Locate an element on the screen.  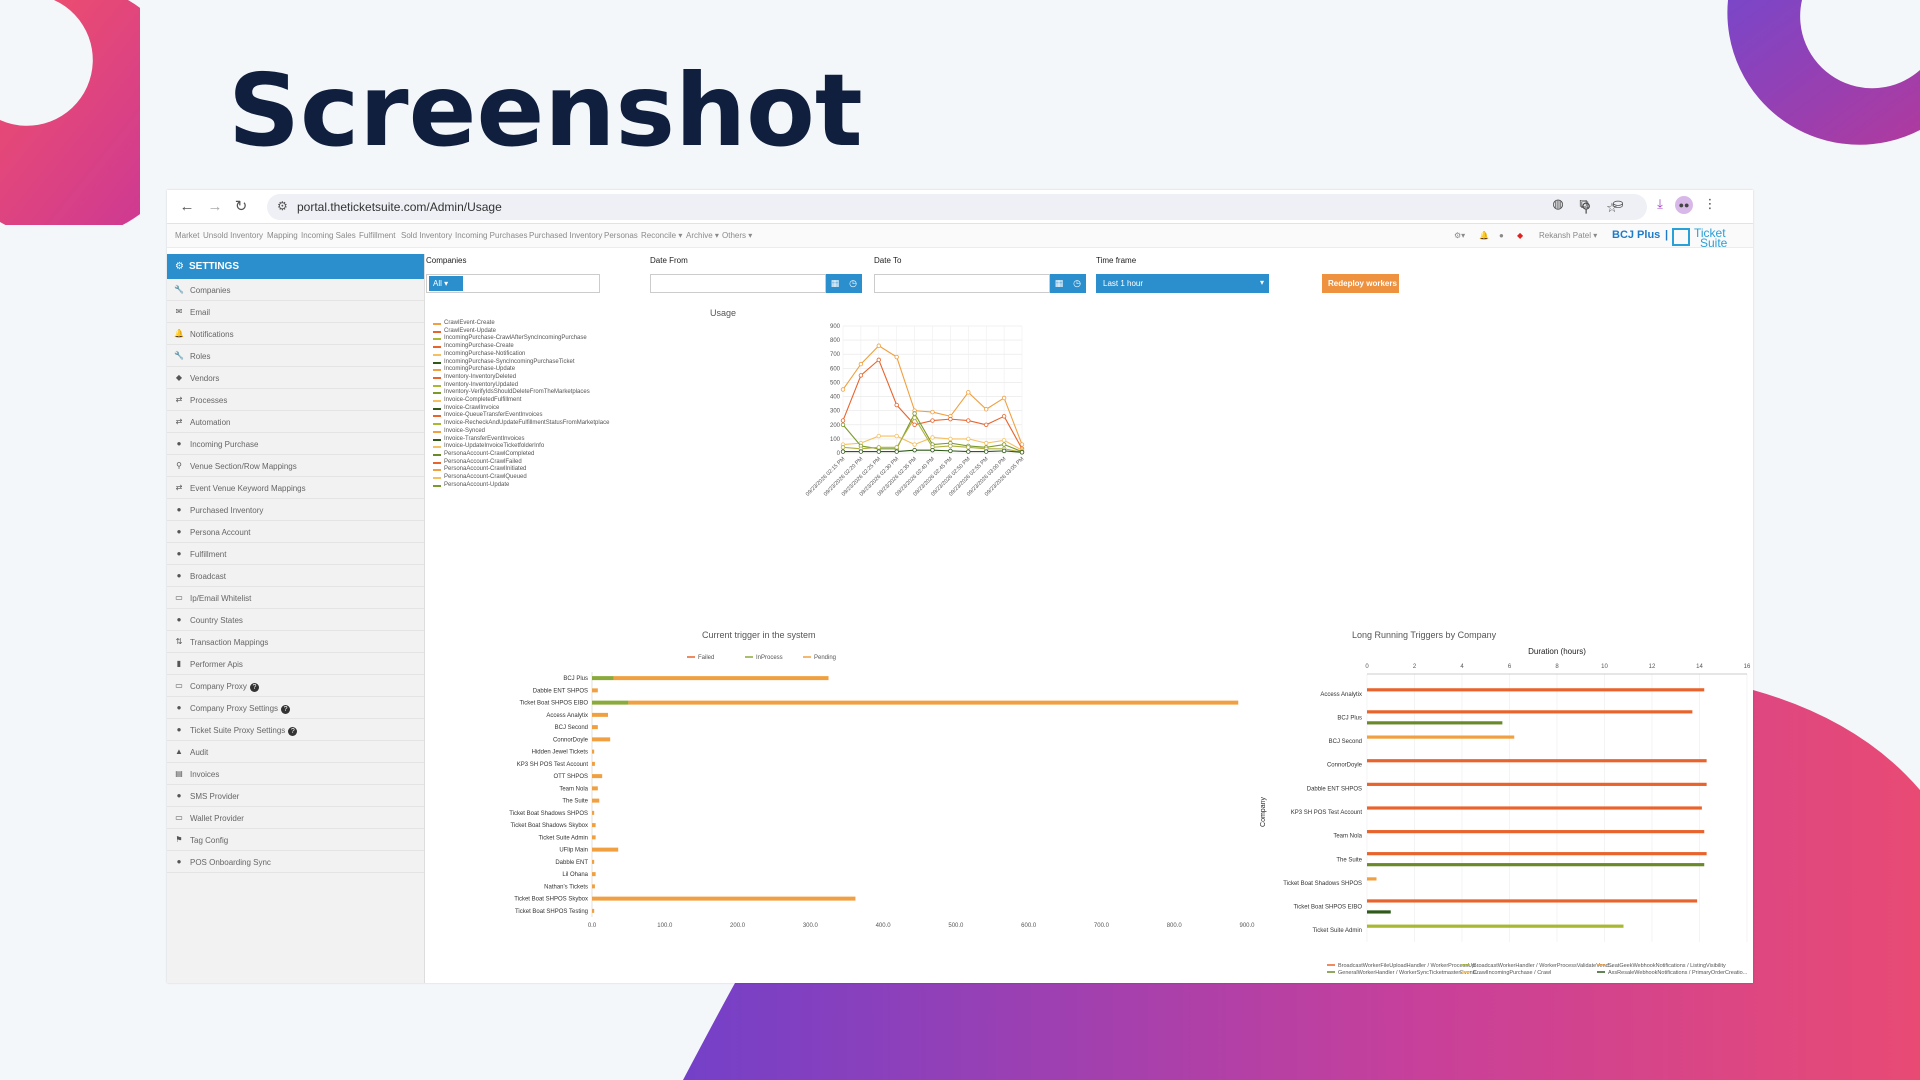
usage-legend-item: IncomingPurchase-Notification is located at coordinates (521, 355).